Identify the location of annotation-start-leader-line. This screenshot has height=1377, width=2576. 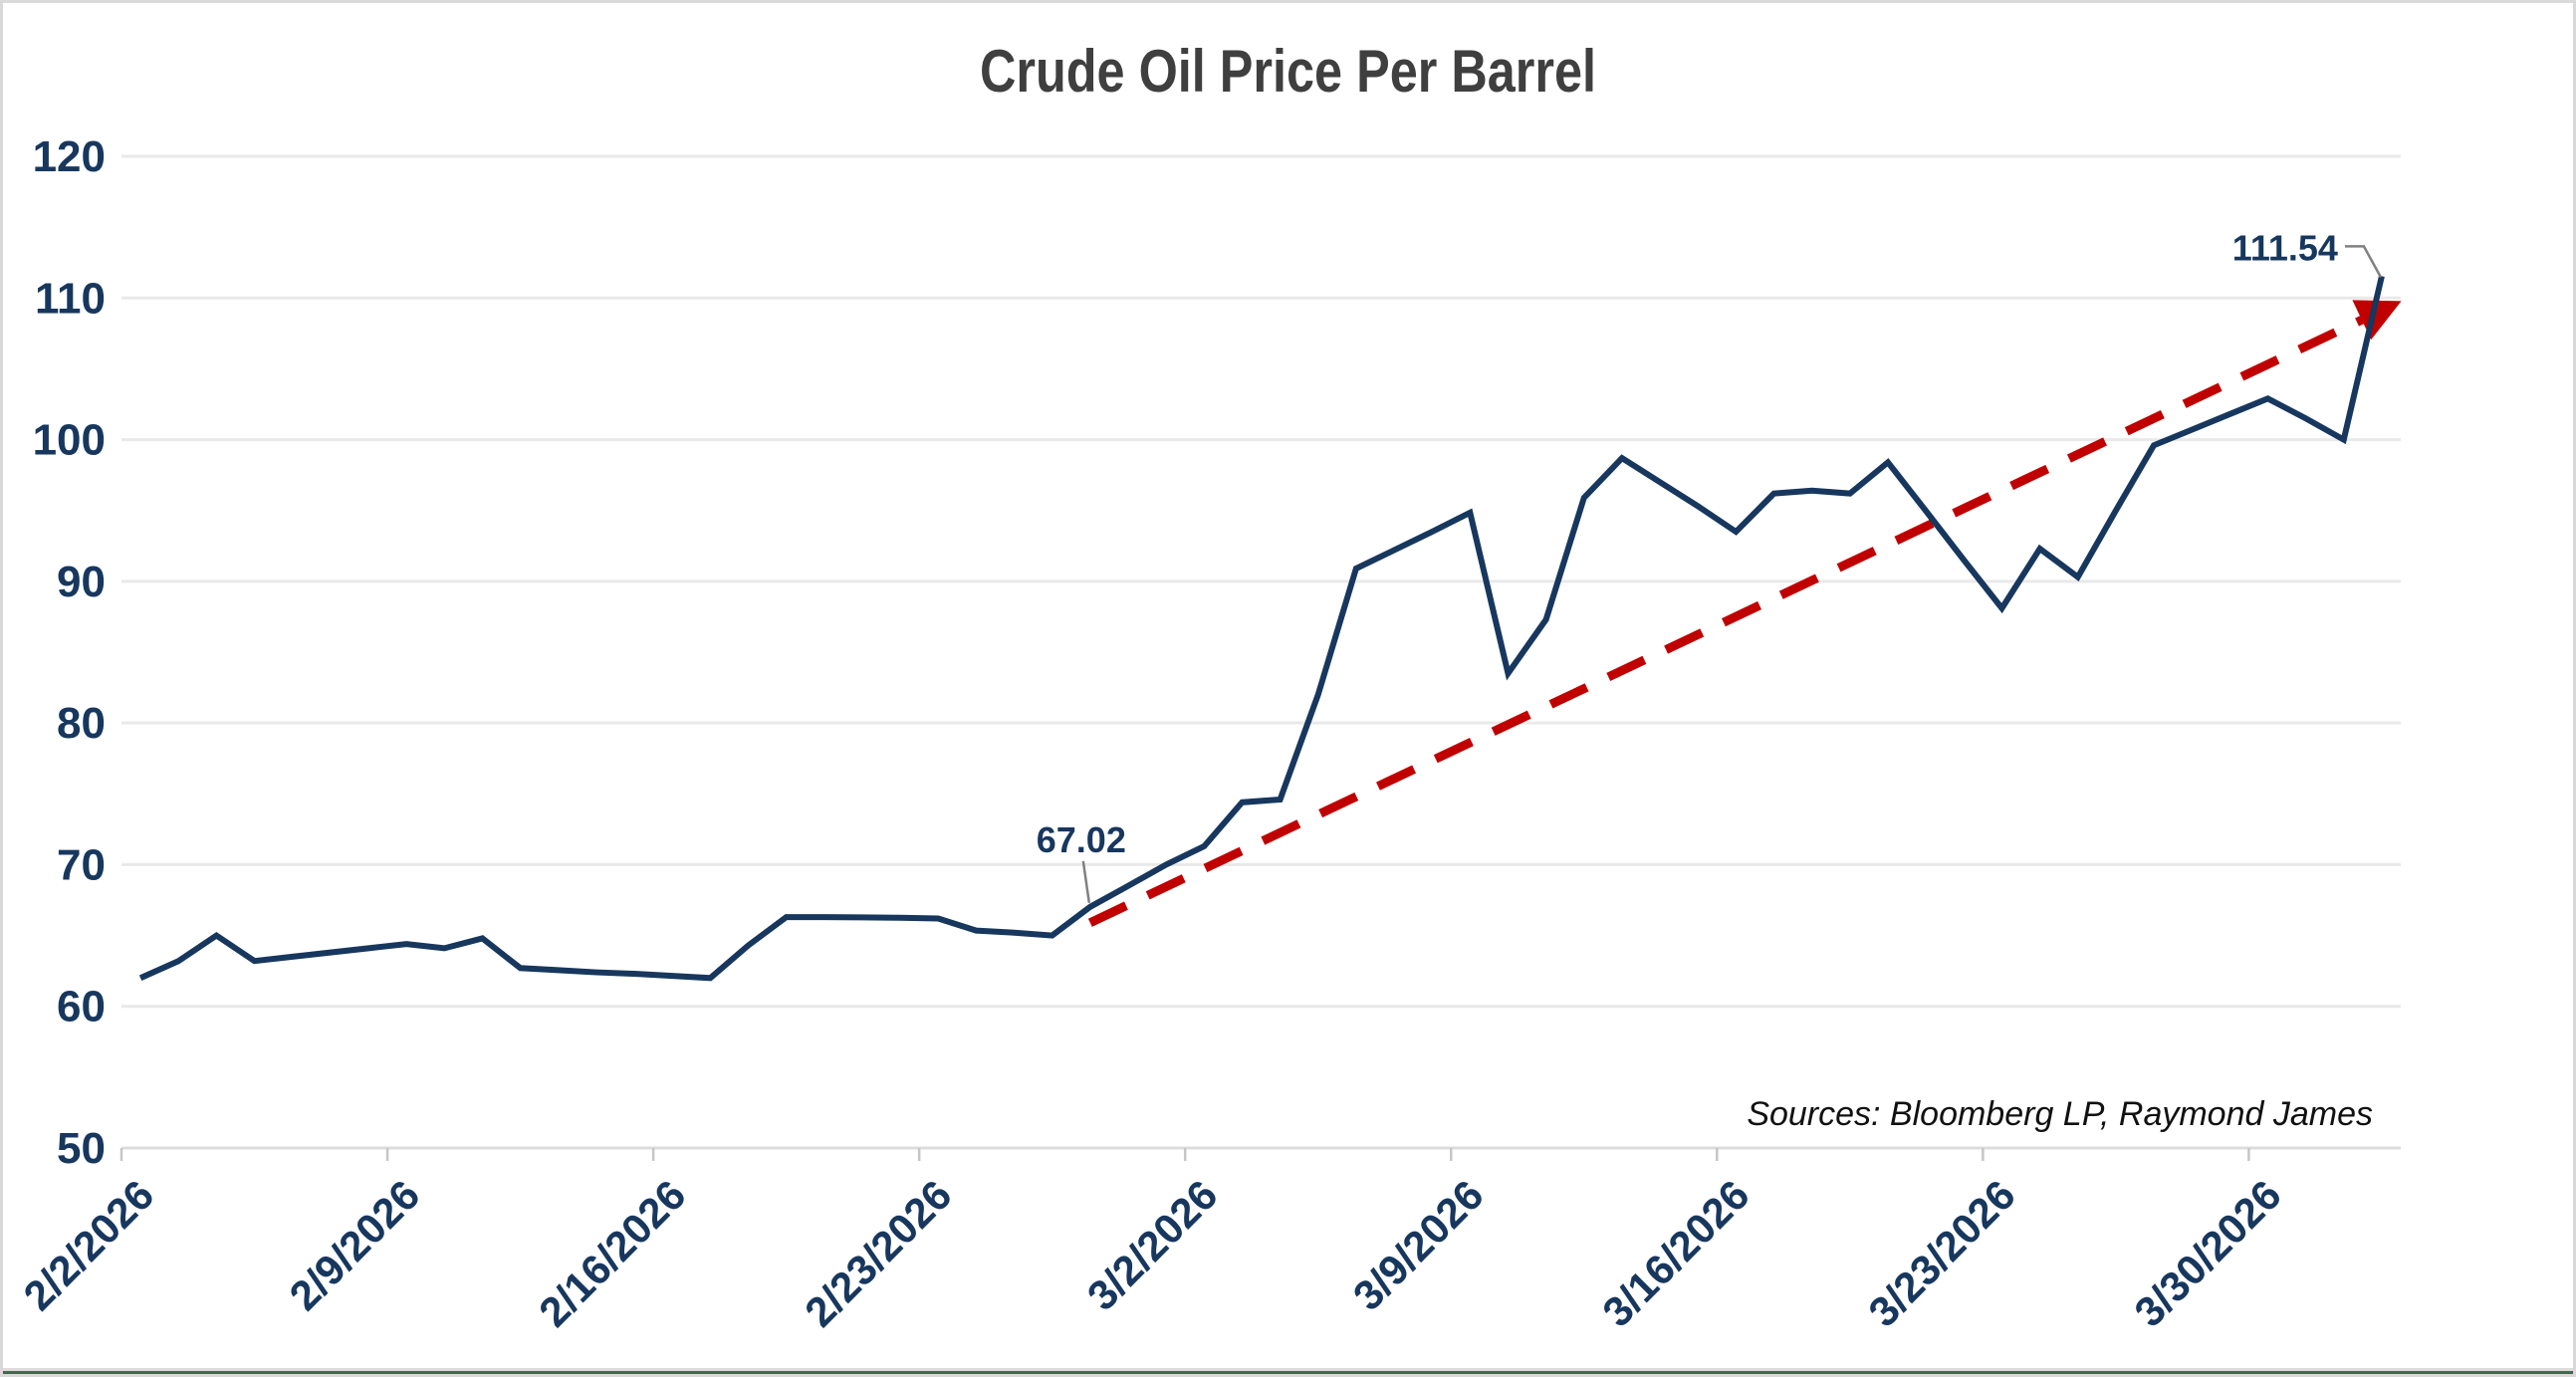
(1086, 882).